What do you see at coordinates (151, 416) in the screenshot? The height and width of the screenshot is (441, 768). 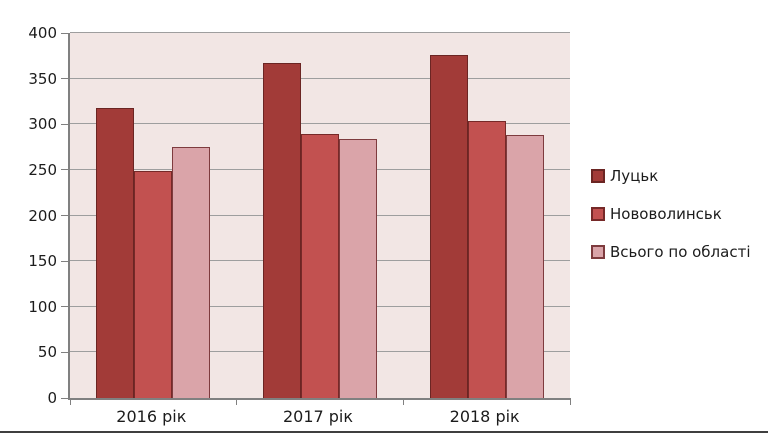 I see `x-axis-label: 2016 рік` at bounding box center [151, 416].